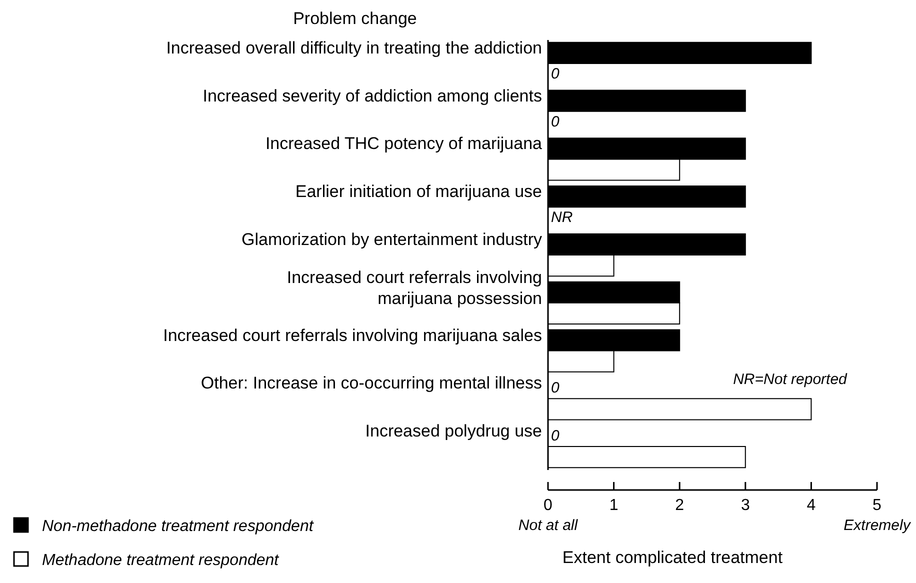 The width and height of the screenshot is (916, 583). Describe the element at coordinates (548, 525) in the screenshot. I see `text: Not at all` at that location.